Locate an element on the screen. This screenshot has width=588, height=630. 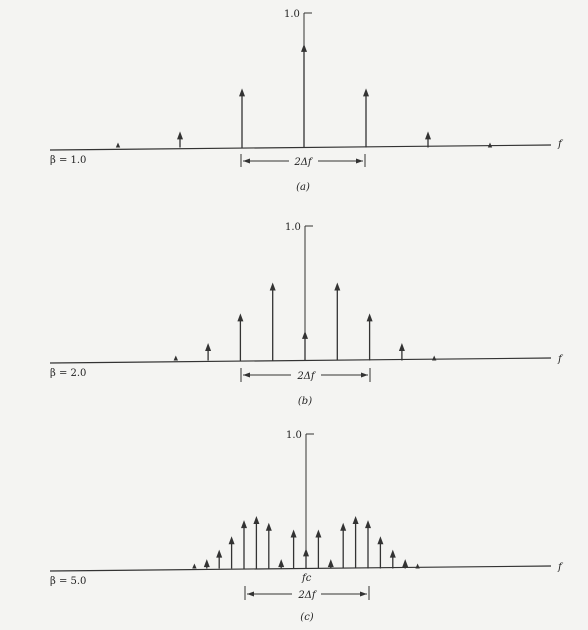
panel-caption: (b) is located at coordinates (305, 401).